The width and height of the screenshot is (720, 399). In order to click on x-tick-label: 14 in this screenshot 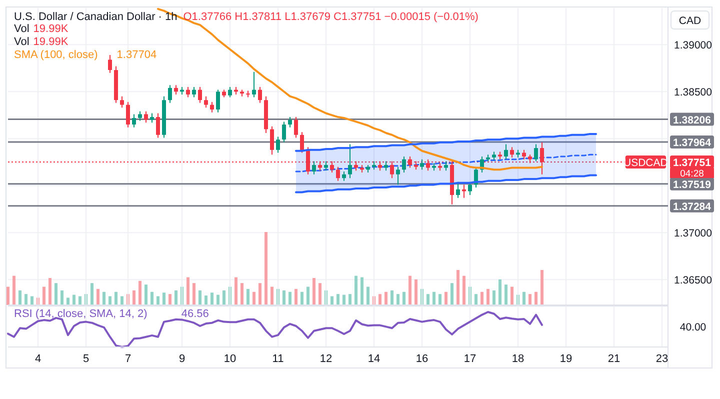, I will do `click(374, 359)`.